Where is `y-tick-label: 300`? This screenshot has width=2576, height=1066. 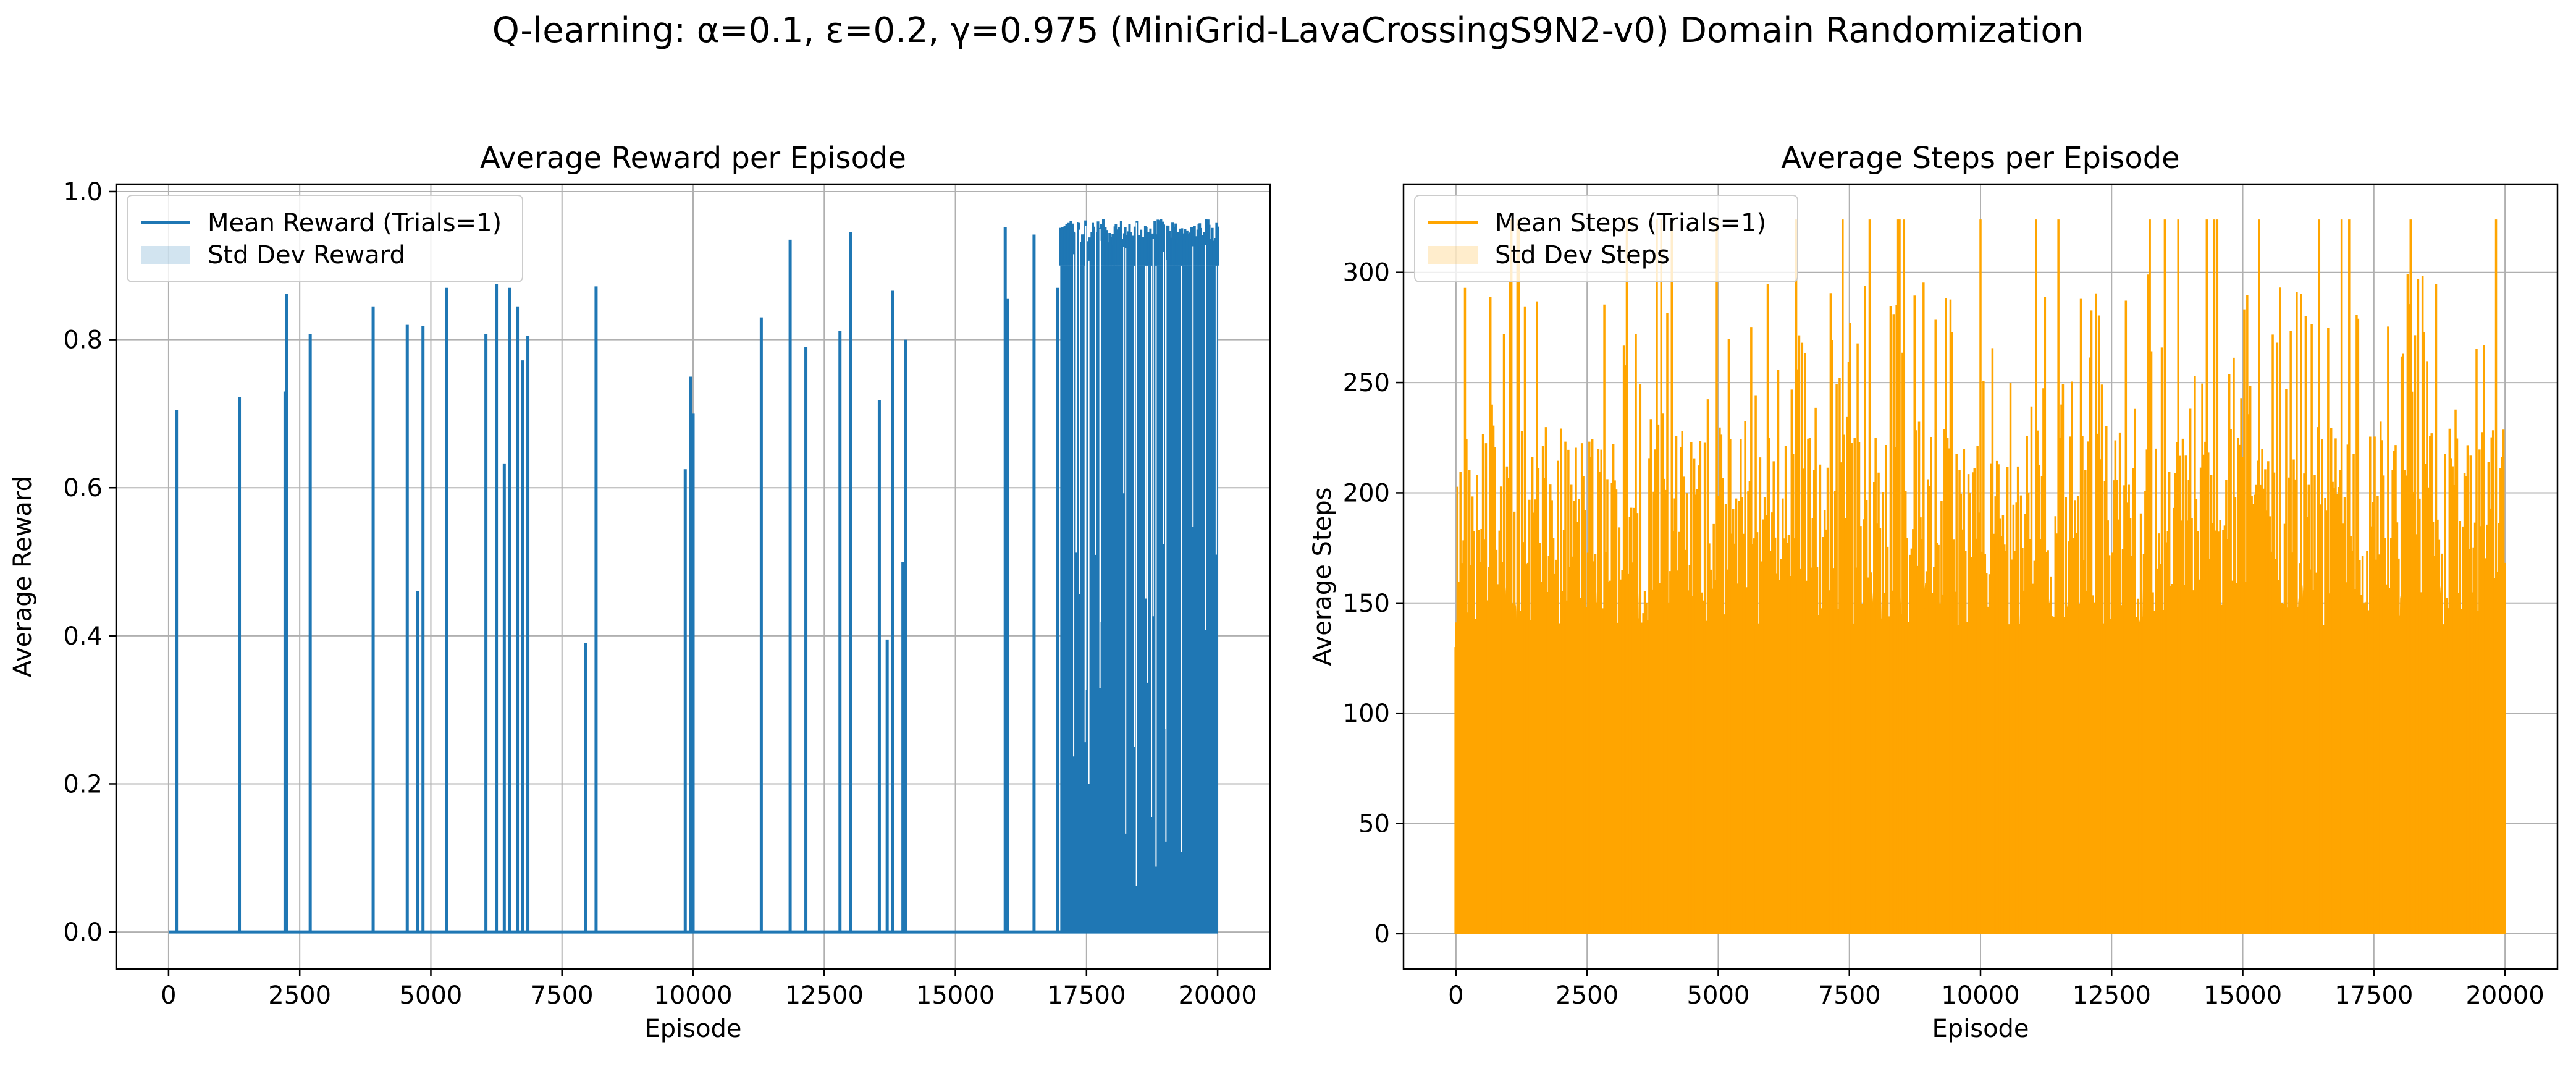 y-tick-label: 300 is located at coordinates (1366, 273).